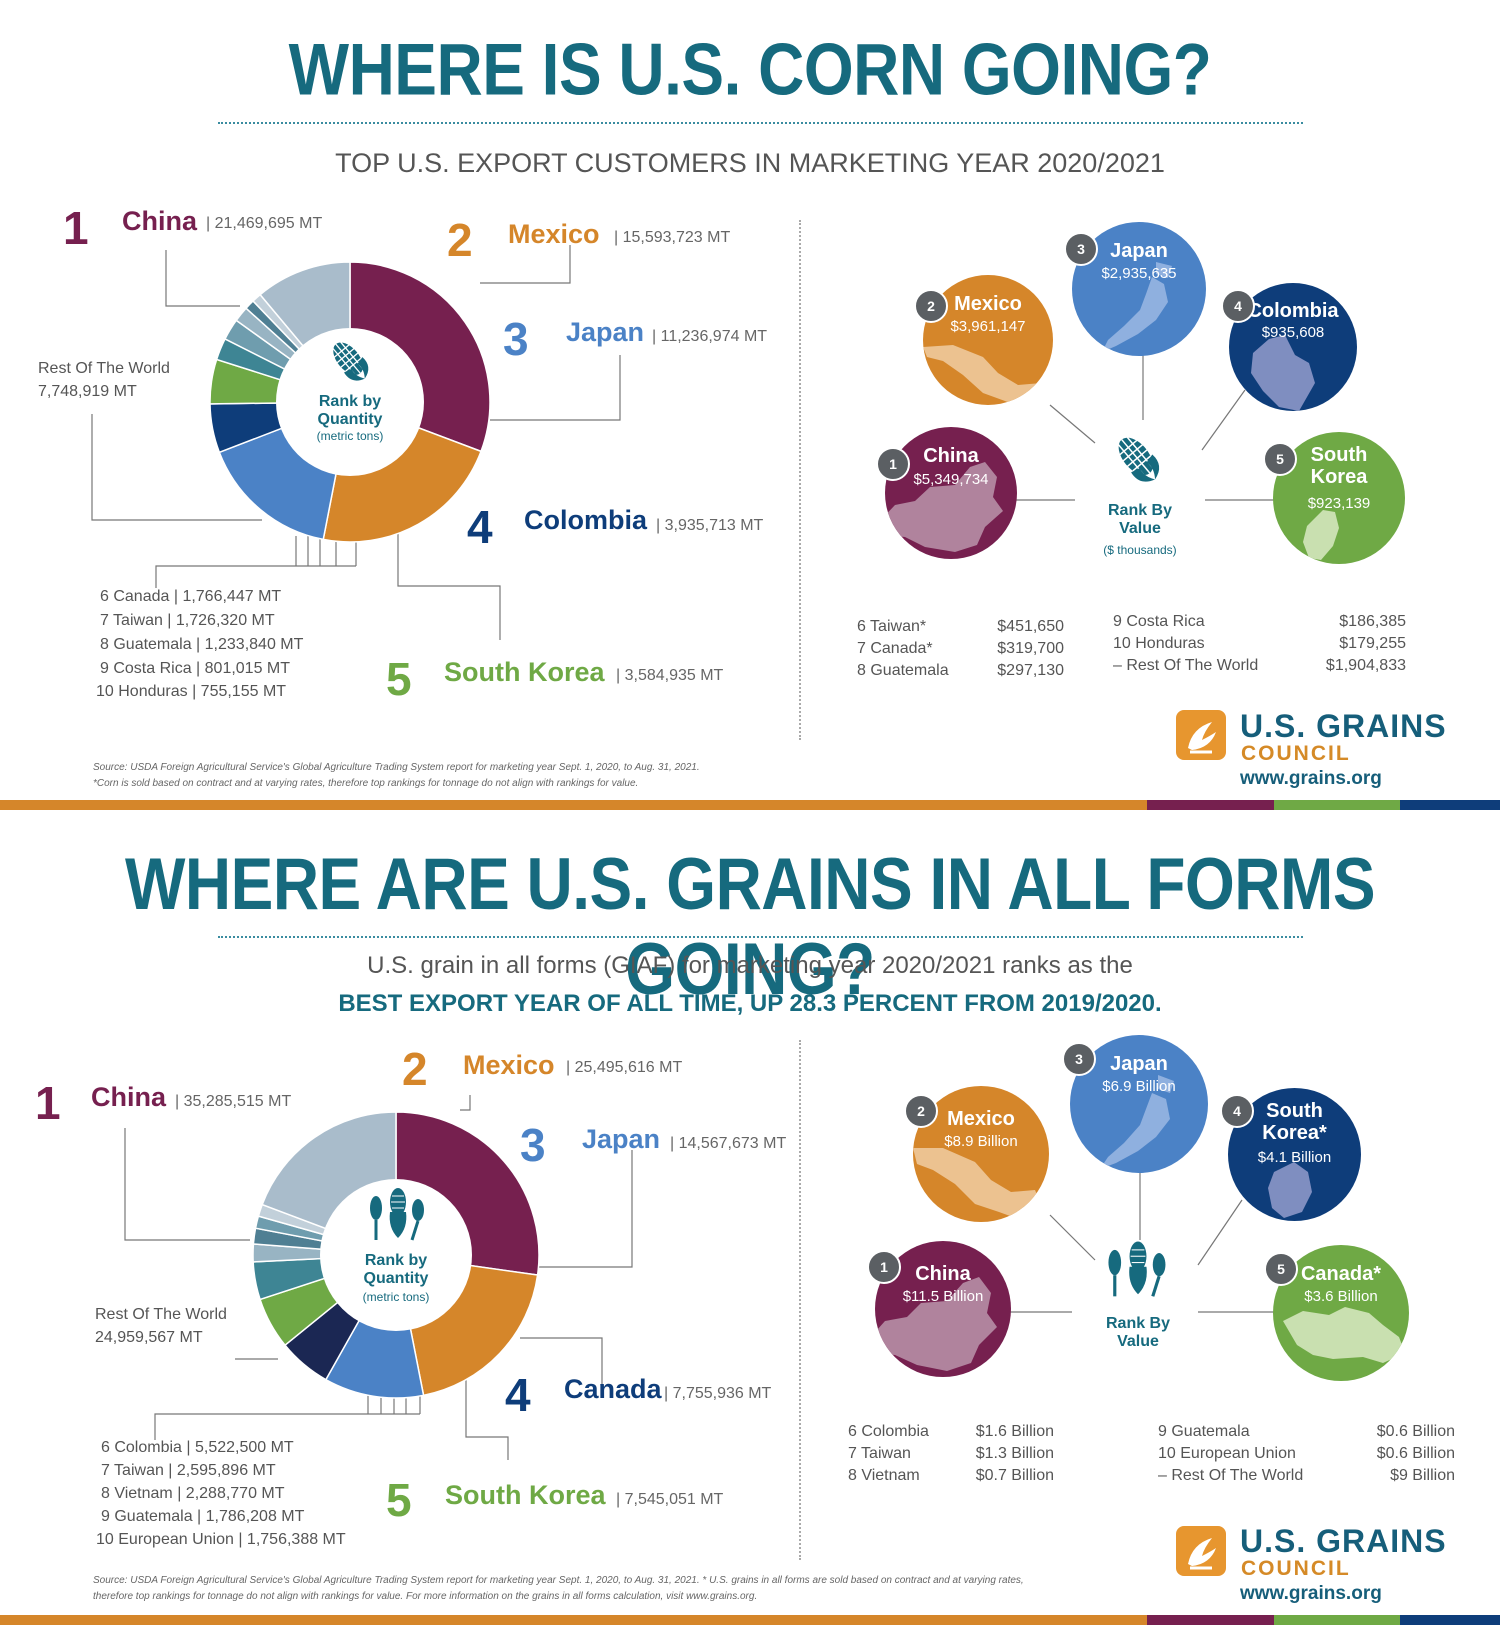 The width and height of the screenshot is (1500, 1625). I want to click on value-center-units: ($ thousands), so click(1140, 550).